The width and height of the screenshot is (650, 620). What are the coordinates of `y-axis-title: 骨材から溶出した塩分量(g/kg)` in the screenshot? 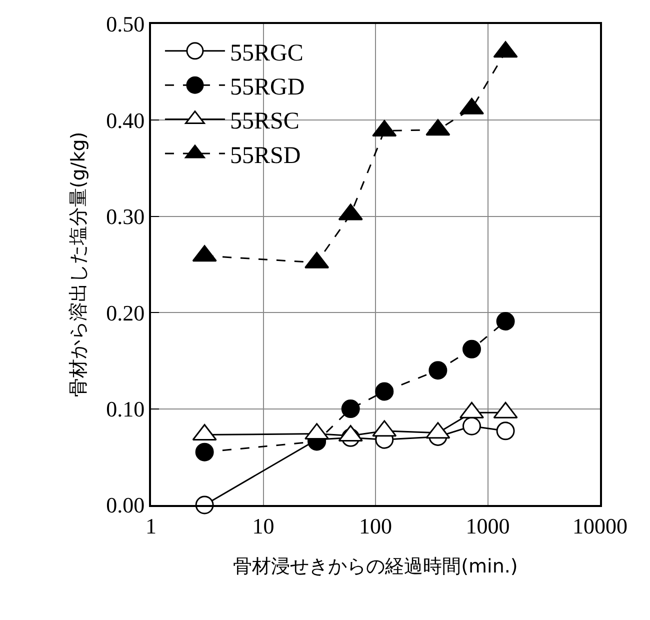 It's located at (78, 265).